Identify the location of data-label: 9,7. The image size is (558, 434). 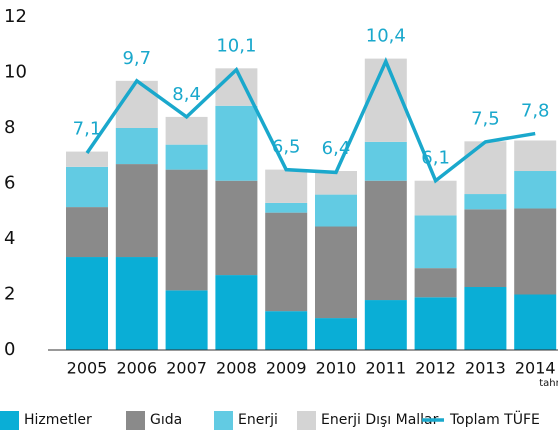
(136, 58).